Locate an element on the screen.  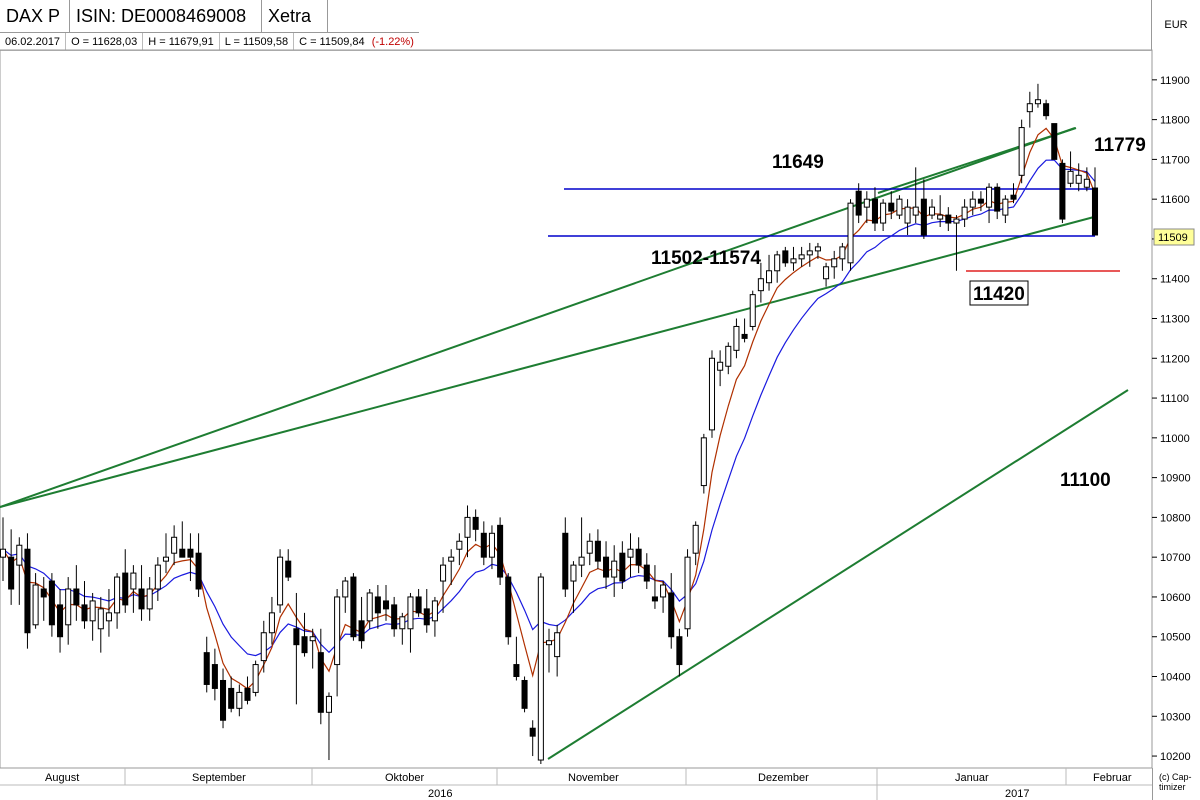
y-tick-label: 11600 is located at coordinates (1175, 200).